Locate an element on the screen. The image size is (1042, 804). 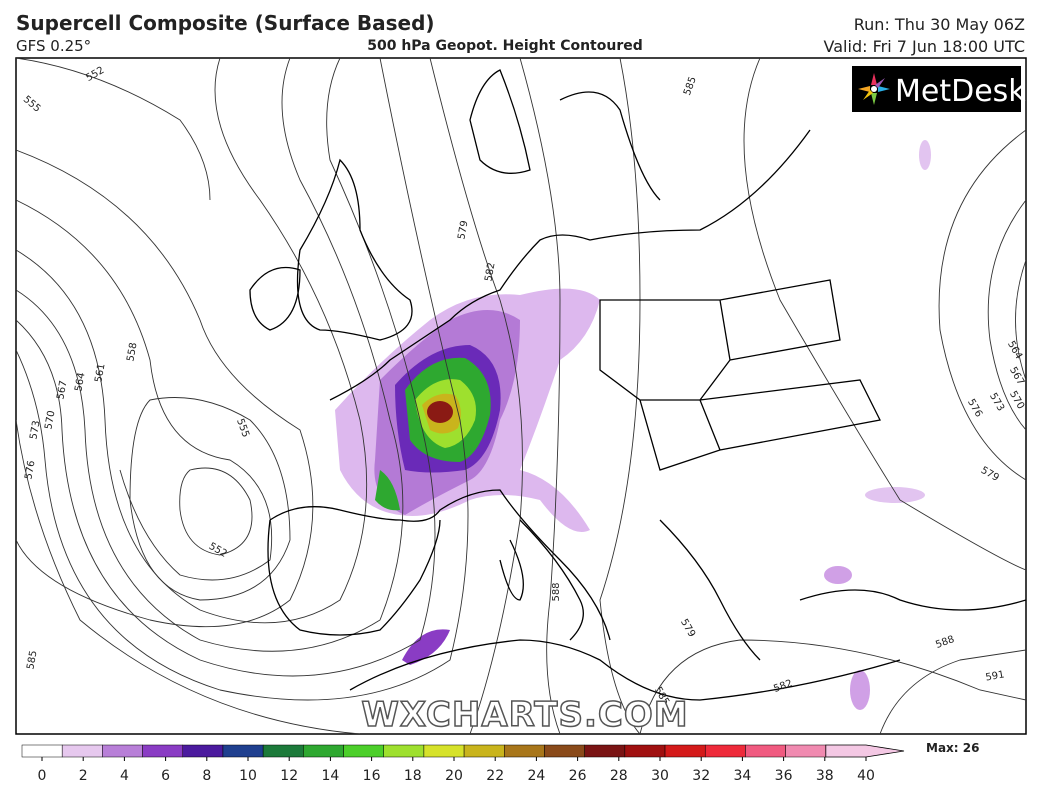
contour-label: 561 is located at coordinates (100, 373).